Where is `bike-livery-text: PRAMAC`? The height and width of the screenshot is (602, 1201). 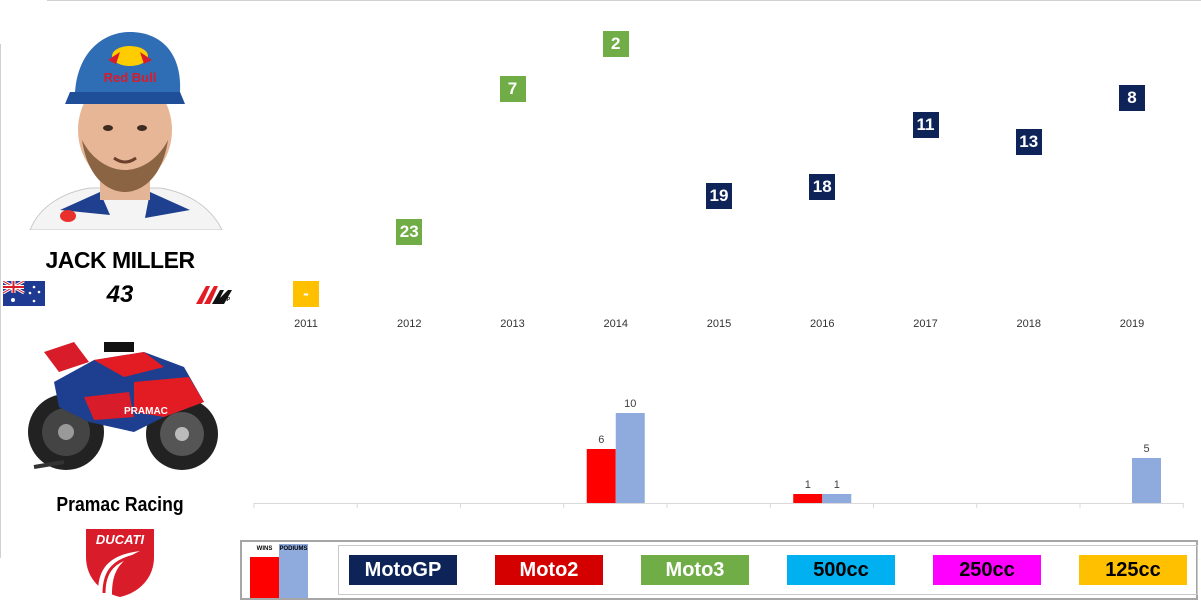
bike-livery-text: PRAMAC is located at coordinates (146, 411).